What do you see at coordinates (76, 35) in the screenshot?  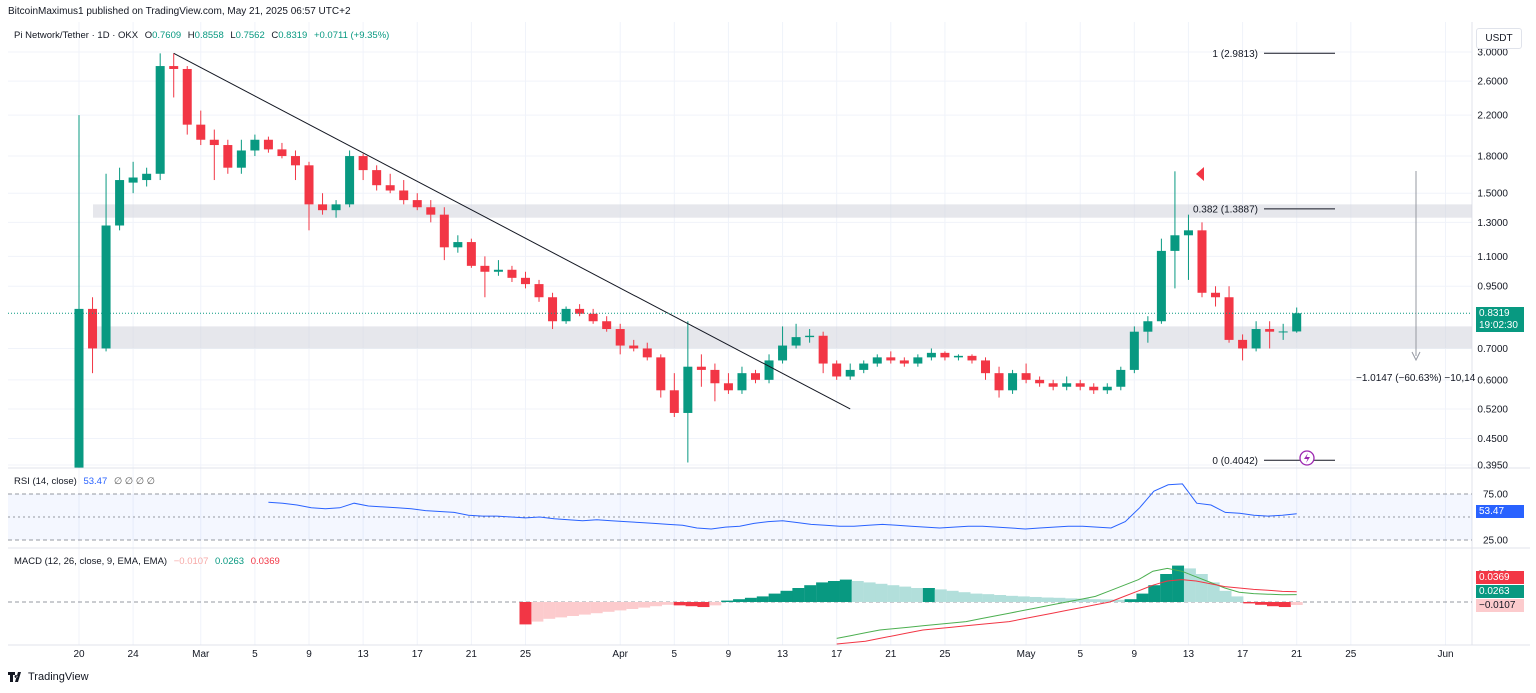 I see `symbol-name: Pi Network/Tether · 1D · OKX` at bounding box center [76, 35].